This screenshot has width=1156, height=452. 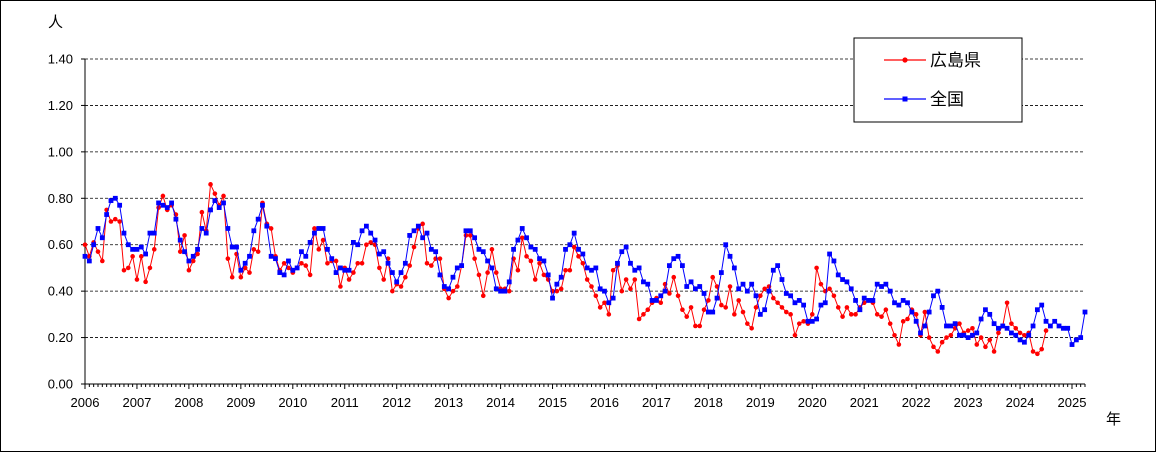 What do you see at coordinates (864, 402) in the screenshot?
I see `x-tick-label: 2021` at bounding box center [864, 402].